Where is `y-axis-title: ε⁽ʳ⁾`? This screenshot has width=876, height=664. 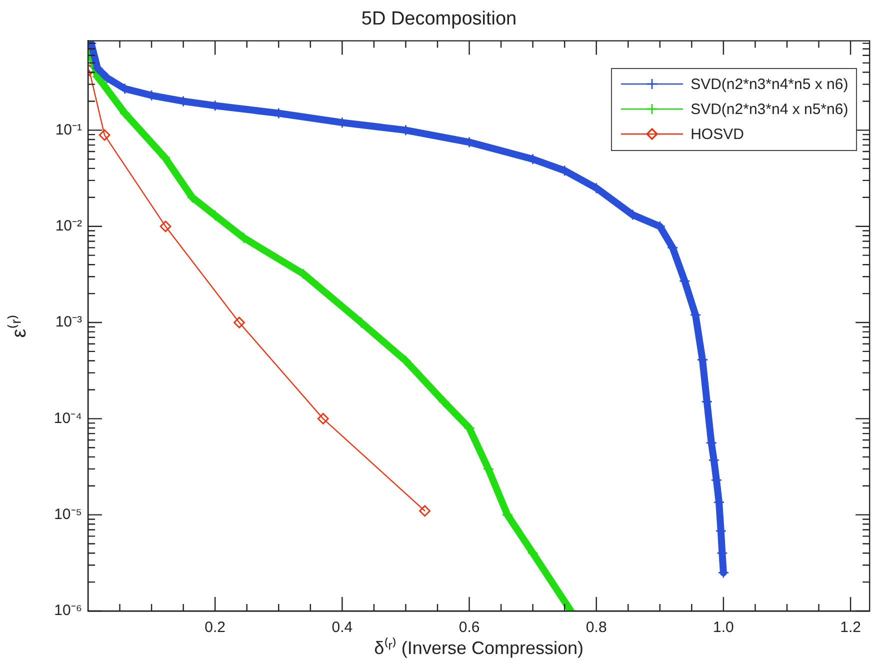
y-axis-title: ε⁽ʳ⁾ is located at coordinates (18, 326).